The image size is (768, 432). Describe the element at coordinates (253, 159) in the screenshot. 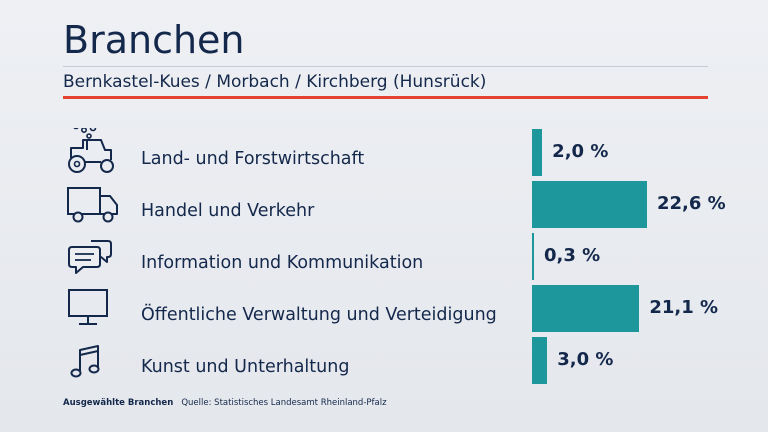

I see `category-label: Land- und Forstwirtschaft` at that location.